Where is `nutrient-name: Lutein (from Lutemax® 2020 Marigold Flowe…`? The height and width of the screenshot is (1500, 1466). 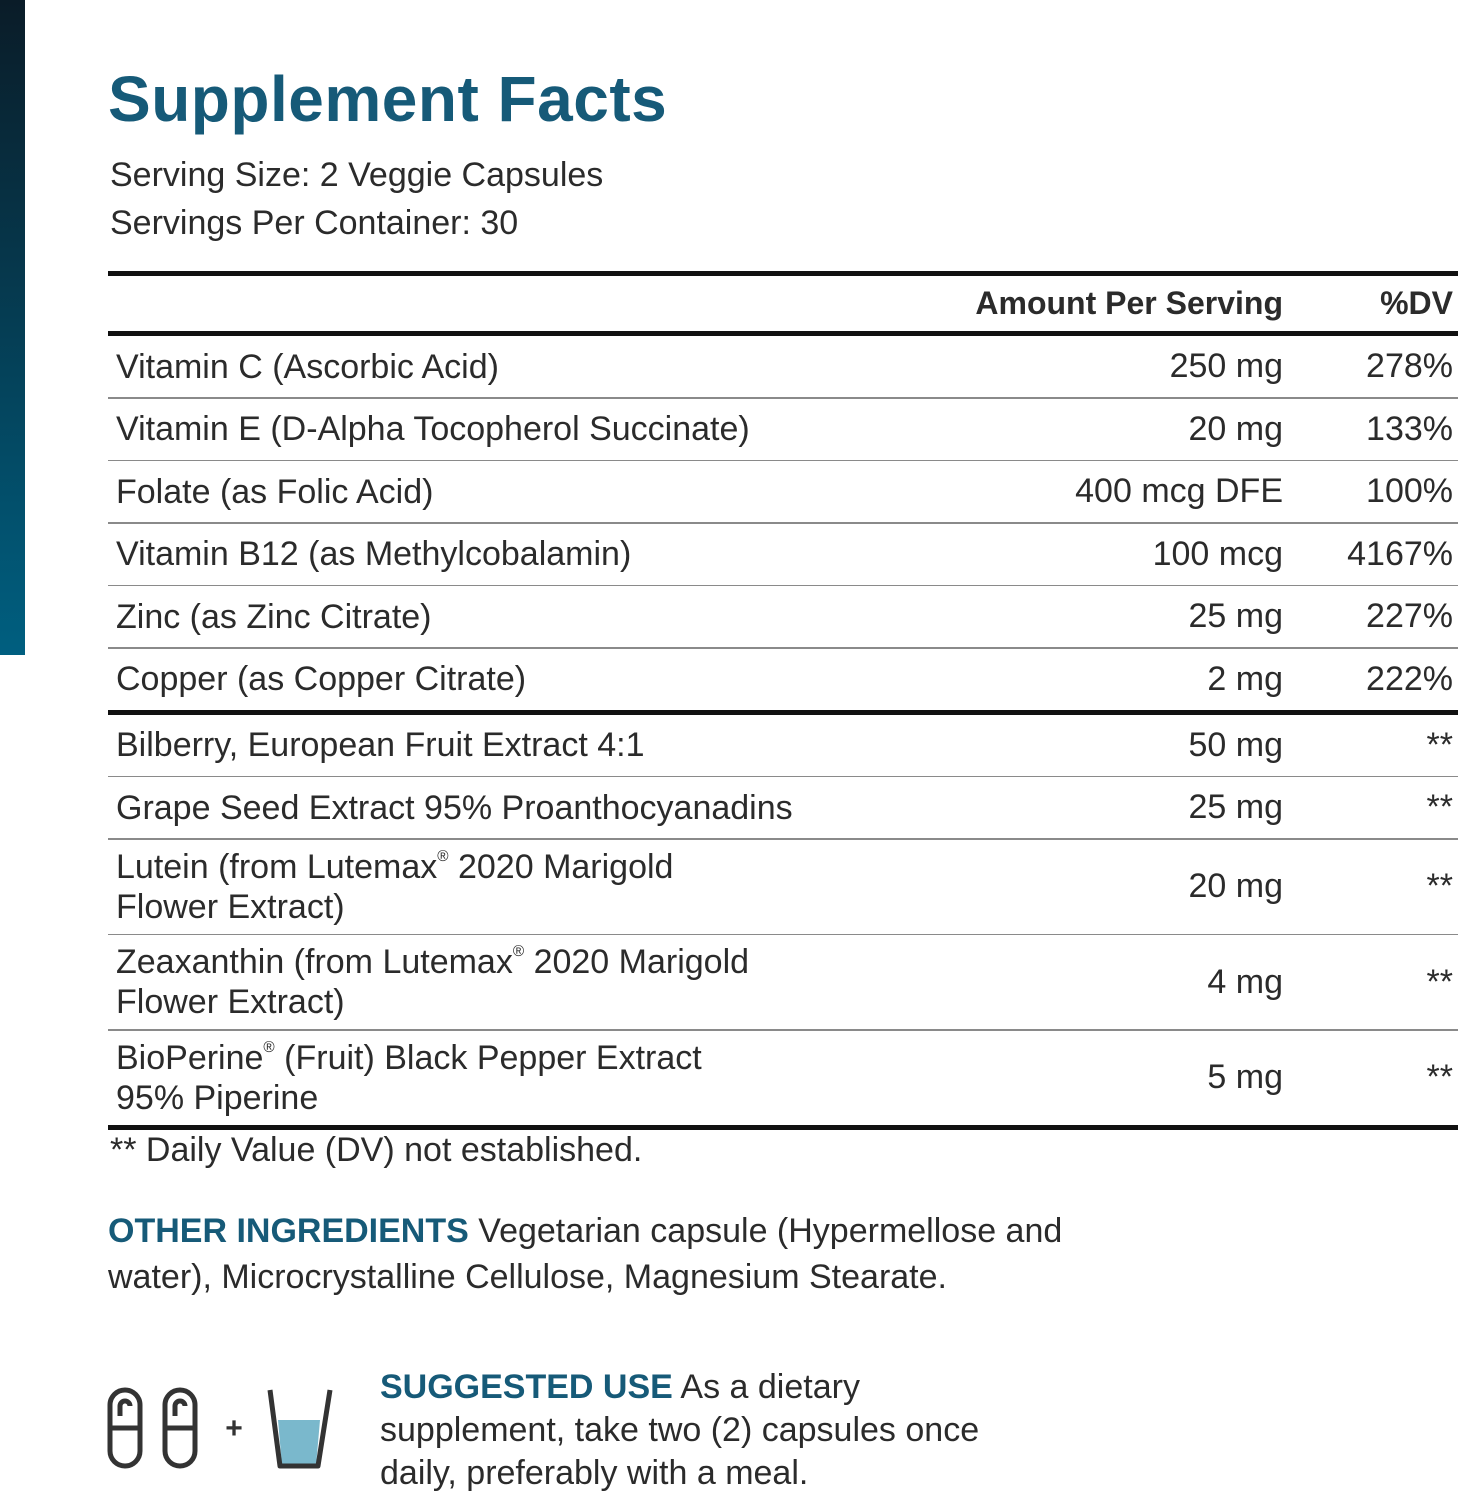 nutrient-name: Lutein (from Lutemax® 2020 Marigold Flowe… is located at coordinates (495, 887).